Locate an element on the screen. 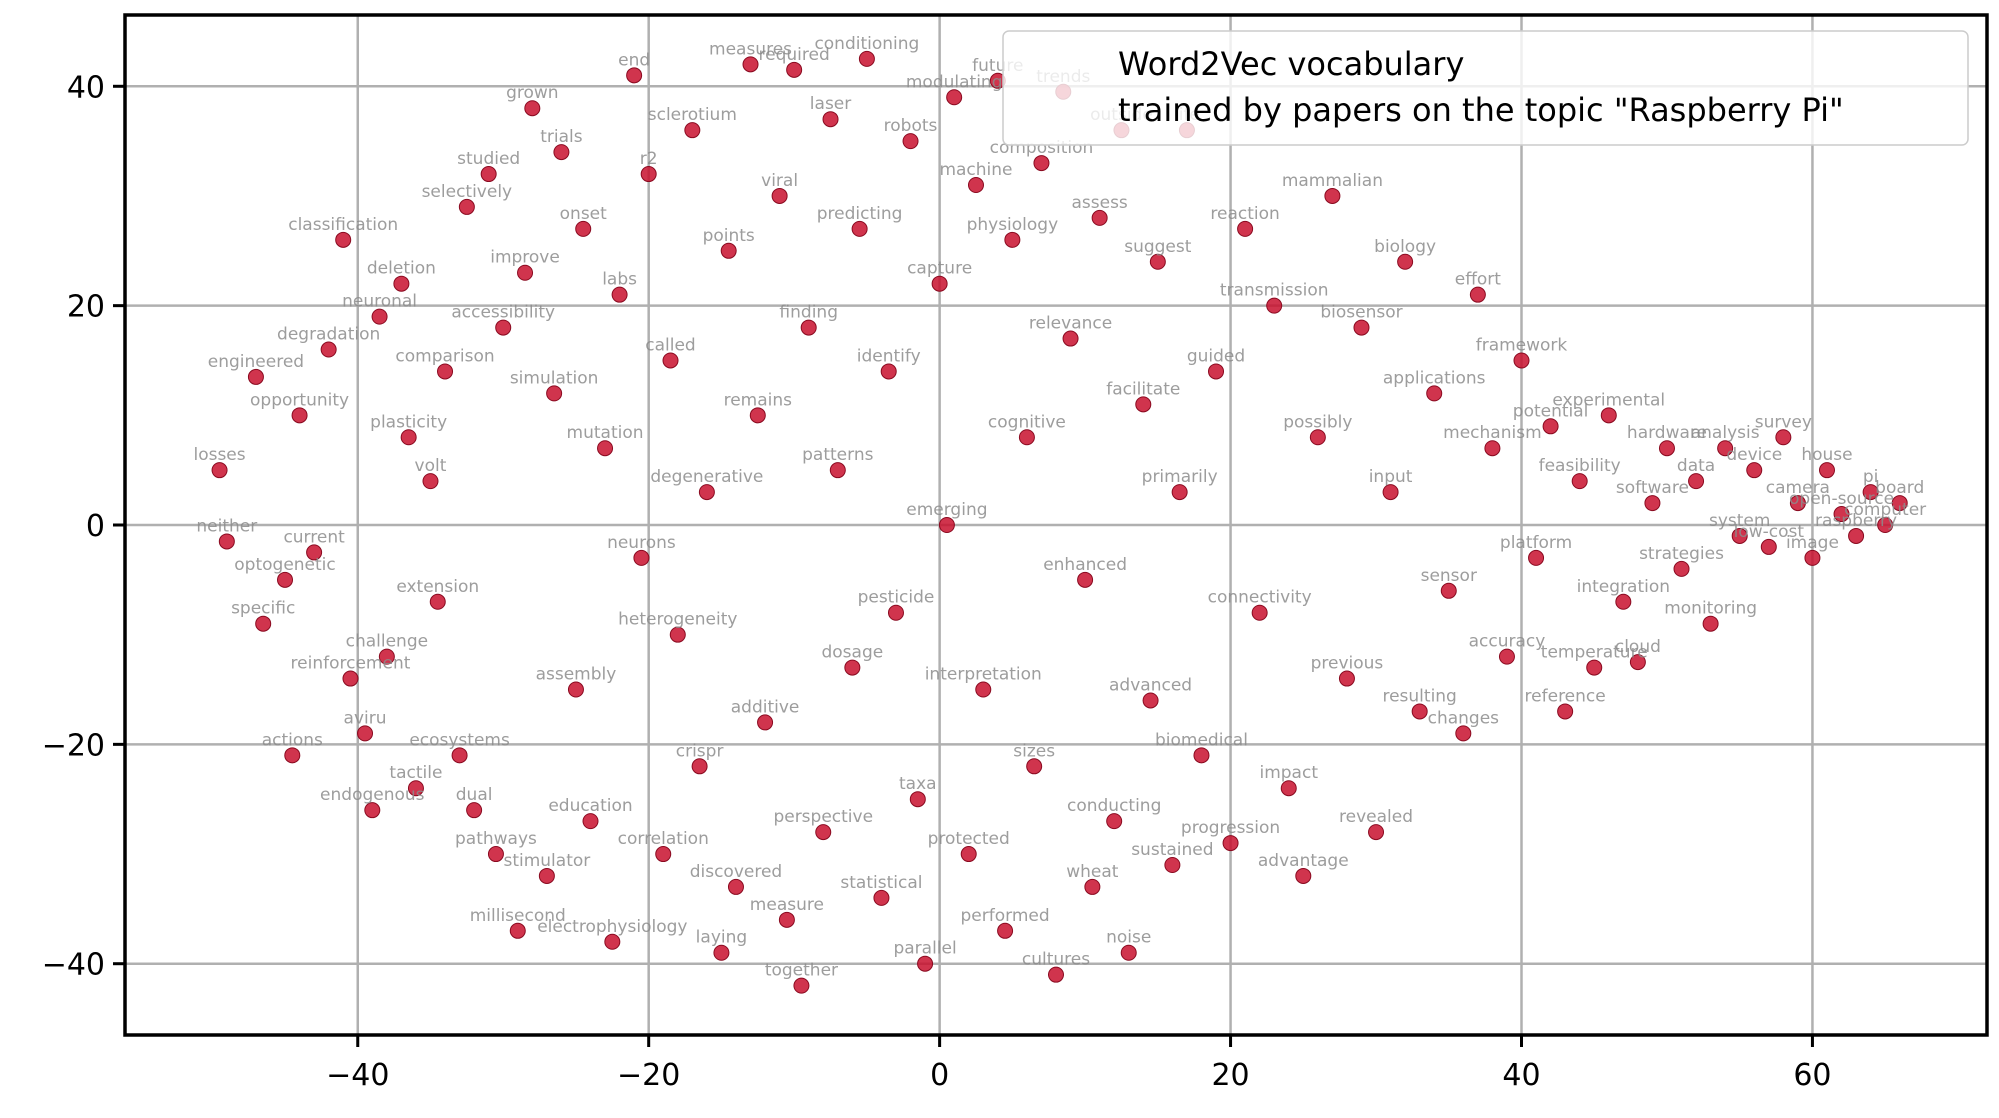 The width and height of the screenshot is (1999, 1118). word-label: camera is located at coordinates (1798, 488).